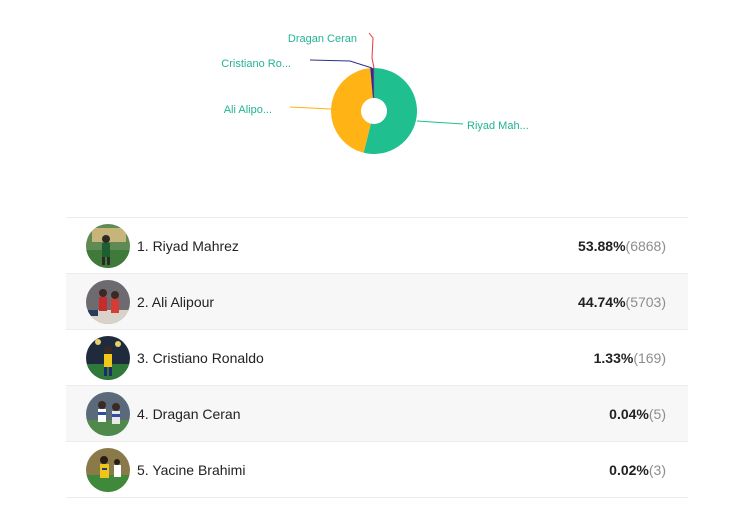  Describe the element at coordinates (377, 414) in the screenshot. I see `result-row-4: 4. Dragan Ceran 0.04%(5)` at that location.